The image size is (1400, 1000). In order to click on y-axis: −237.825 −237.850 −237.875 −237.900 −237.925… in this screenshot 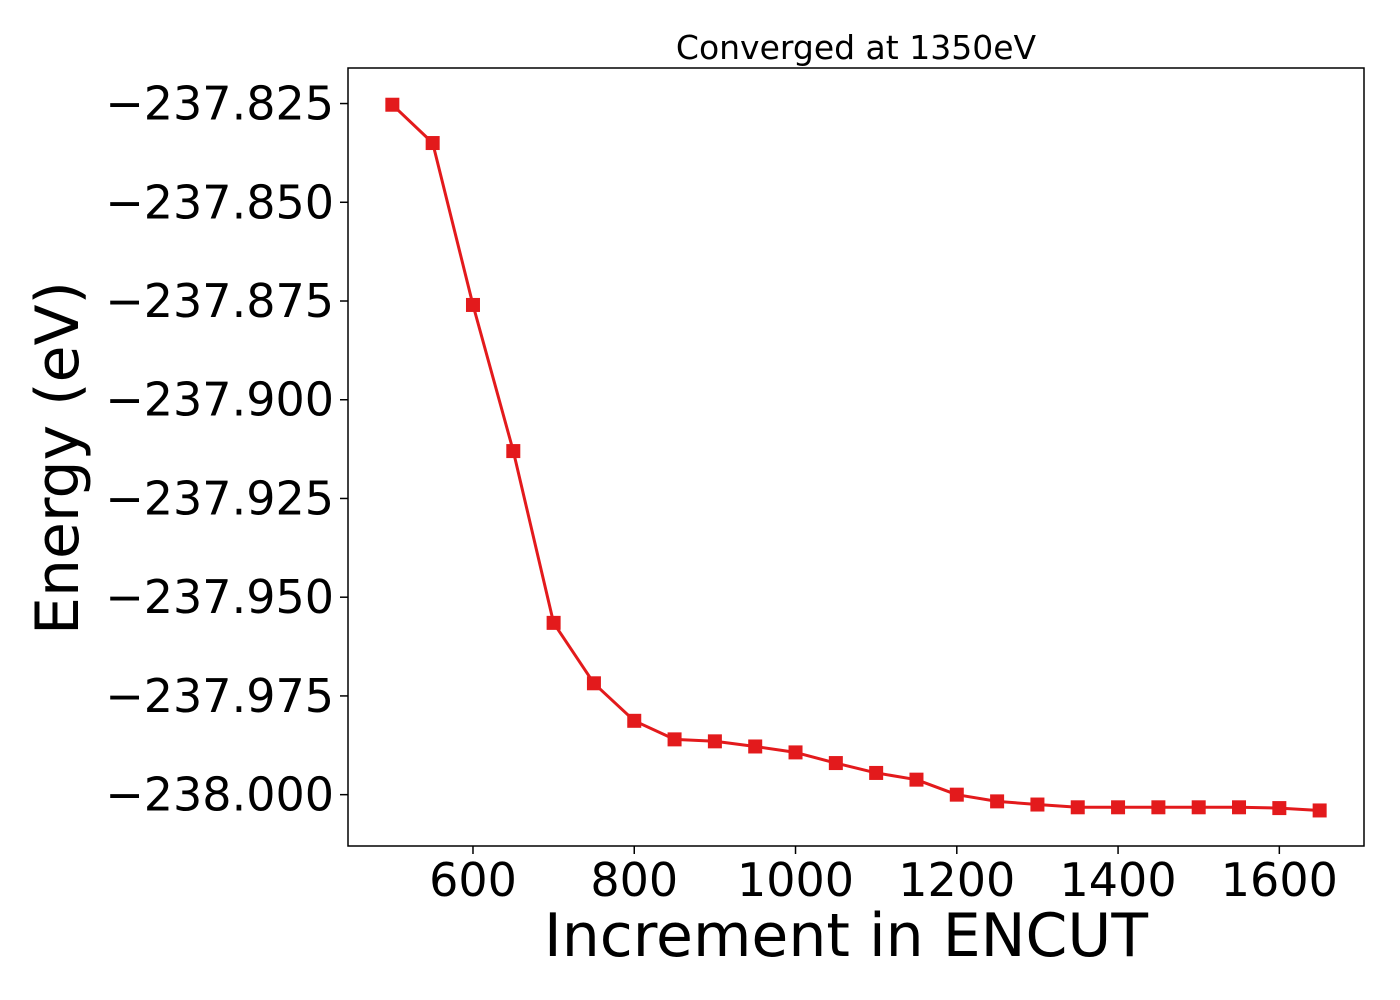, I will do `click(226, 449)`.